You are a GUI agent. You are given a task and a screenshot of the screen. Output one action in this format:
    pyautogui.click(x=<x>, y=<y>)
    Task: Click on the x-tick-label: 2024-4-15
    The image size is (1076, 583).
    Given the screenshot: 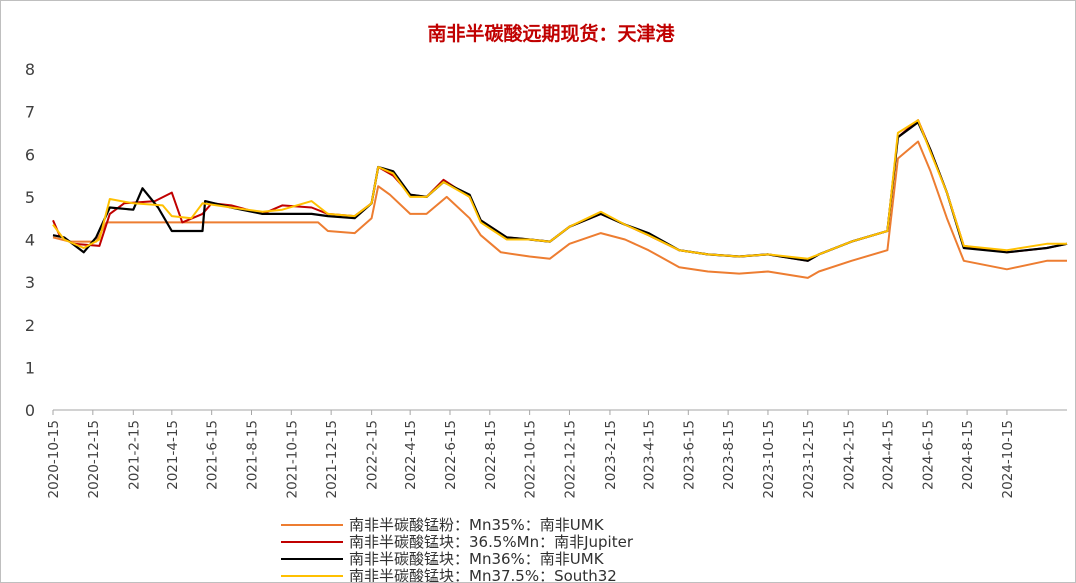 What is the action you would take?
    pyautogui.click(x=888, y=455)
    